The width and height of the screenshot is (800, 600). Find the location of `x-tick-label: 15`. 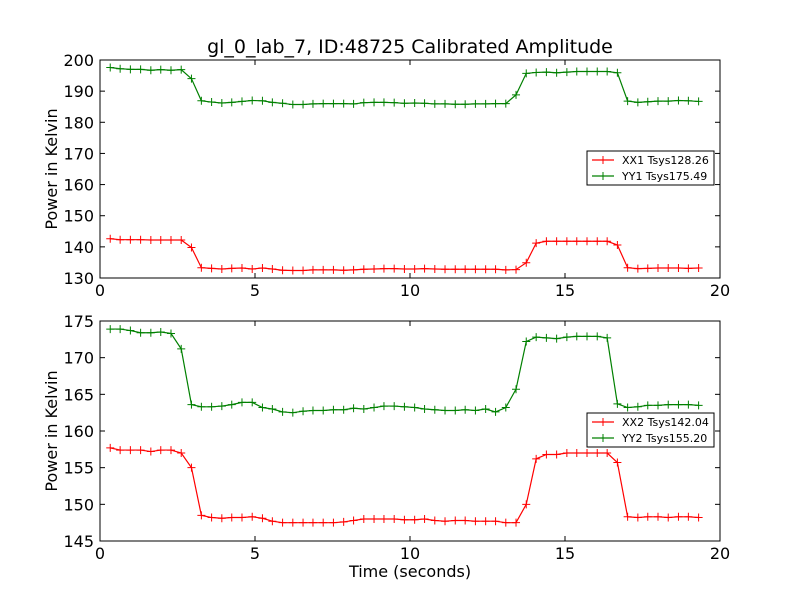

x-tick-label: 15 is located at coordinates (565, 290).